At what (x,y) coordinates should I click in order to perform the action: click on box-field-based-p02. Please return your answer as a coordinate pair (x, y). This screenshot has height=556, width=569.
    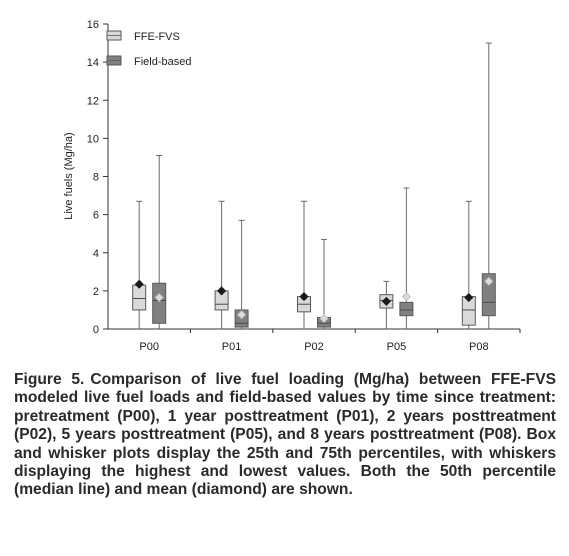
    Looking at the image, I should click on (324, 283).